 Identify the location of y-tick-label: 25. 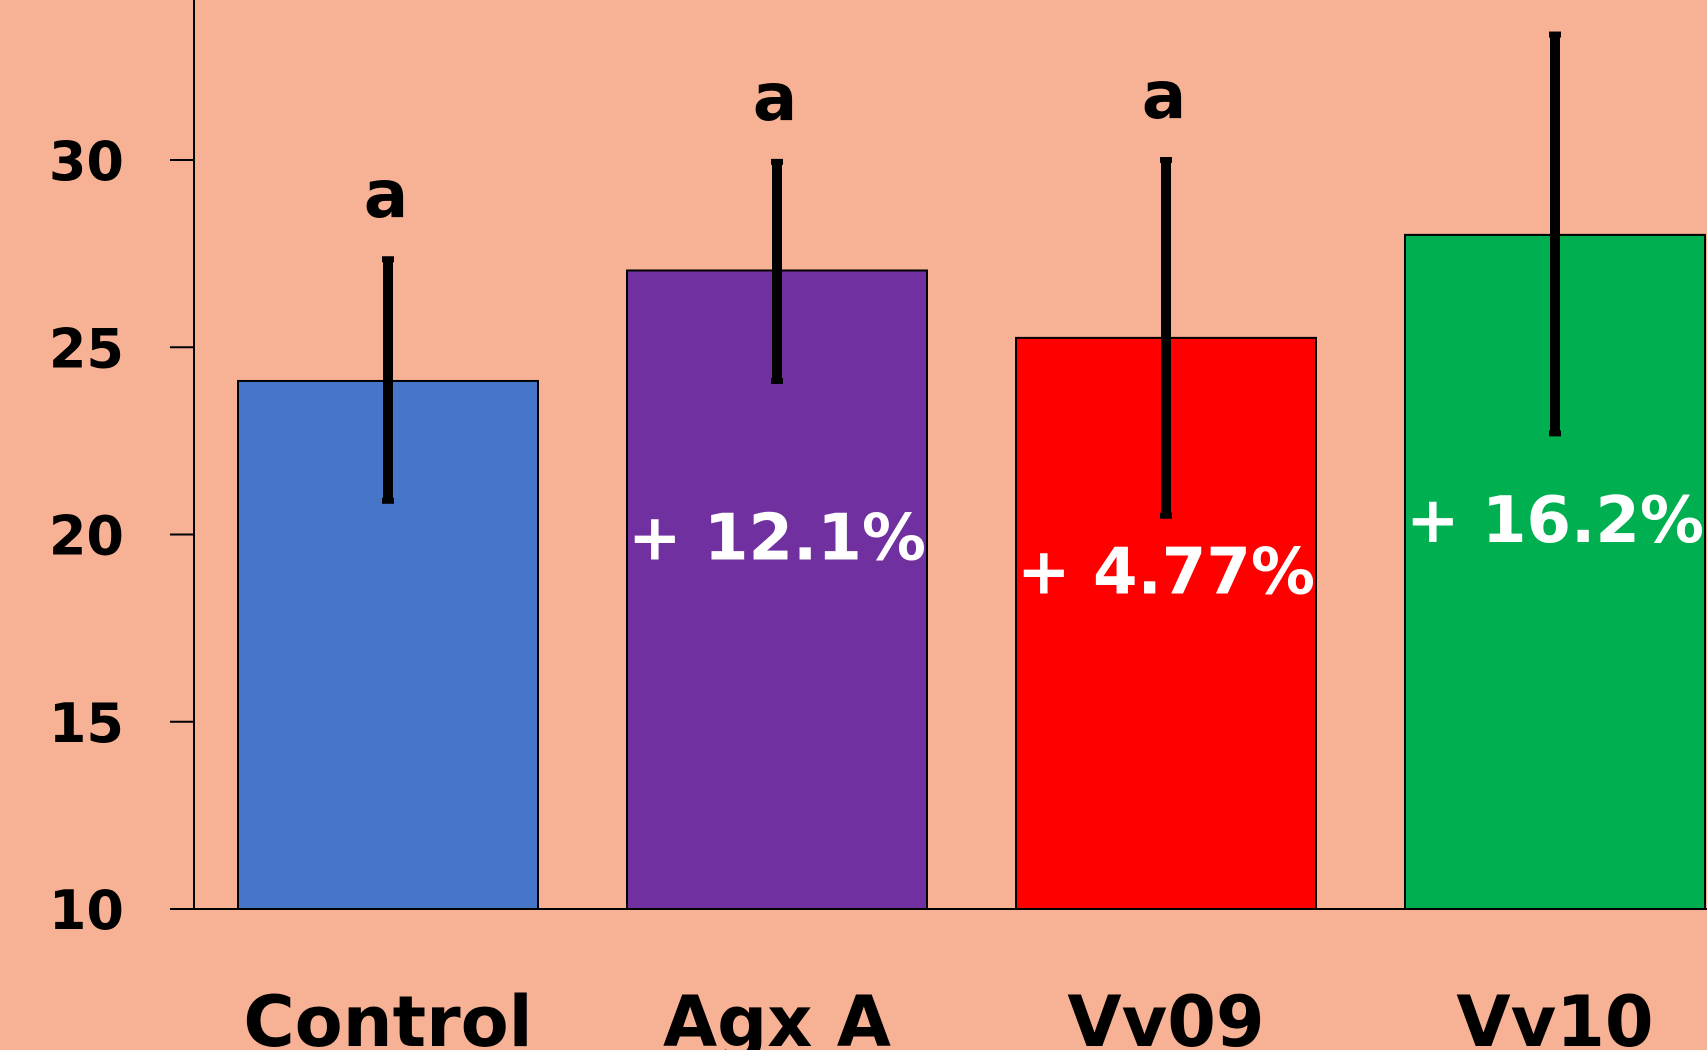
(86, 348).